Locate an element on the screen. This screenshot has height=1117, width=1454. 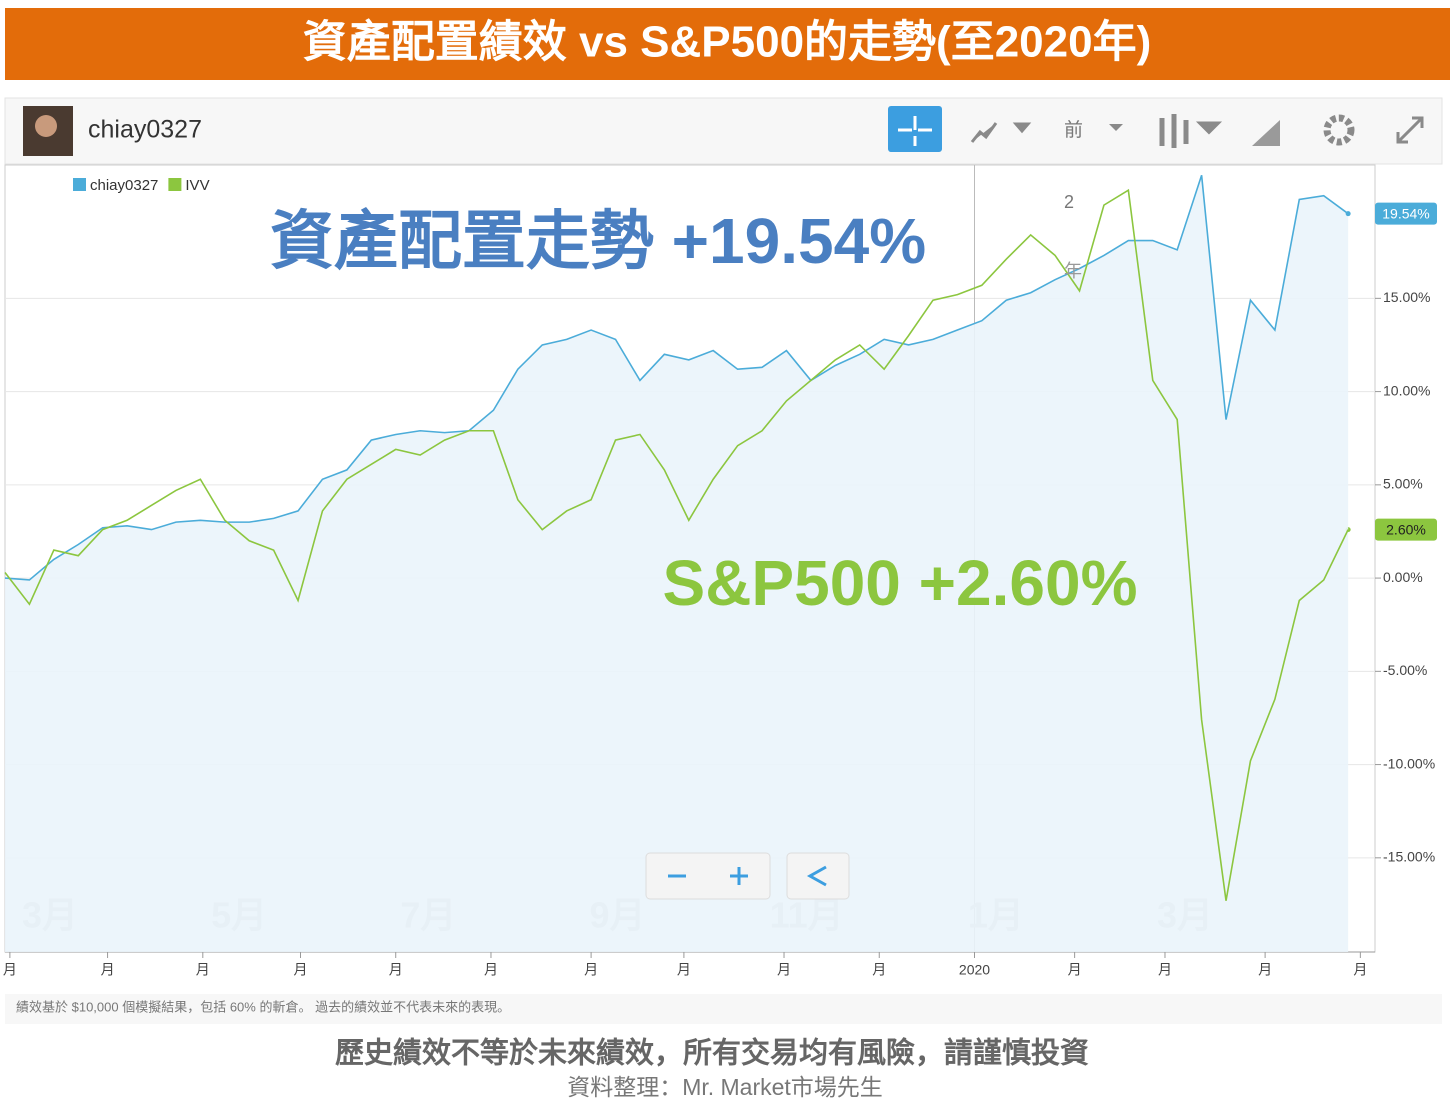
legend-label: chiay0327 is located at coordinates (124, 185).